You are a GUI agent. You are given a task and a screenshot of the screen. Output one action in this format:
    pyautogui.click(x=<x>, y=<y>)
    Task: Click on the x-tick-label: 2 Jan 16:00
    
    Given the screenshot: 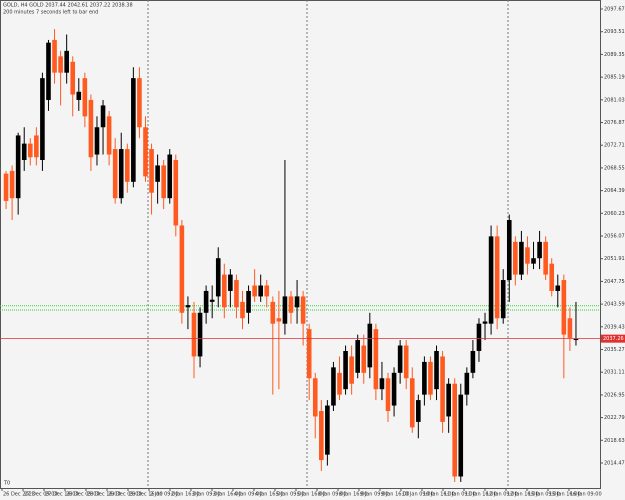 What is the action you would take?
    pyautogui.click(x=185, y=495)
    